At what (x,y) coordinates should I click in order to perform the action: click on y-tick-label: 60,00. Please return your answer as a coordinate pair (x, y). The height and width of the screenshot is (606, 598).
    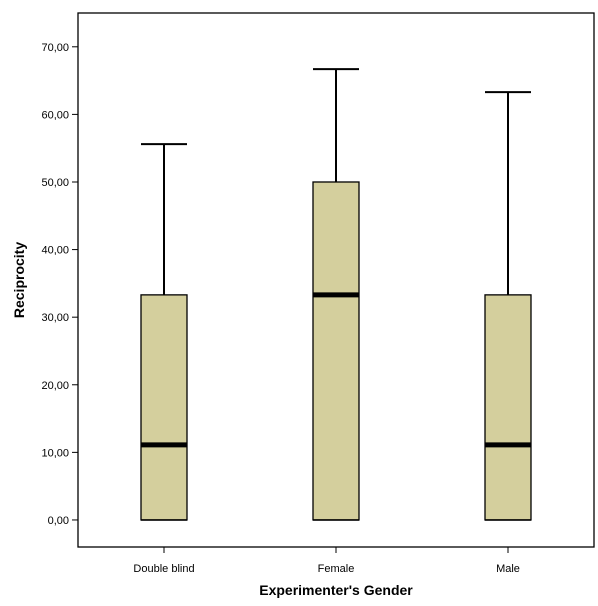
    Looking at the image, I should click on (55, 115).